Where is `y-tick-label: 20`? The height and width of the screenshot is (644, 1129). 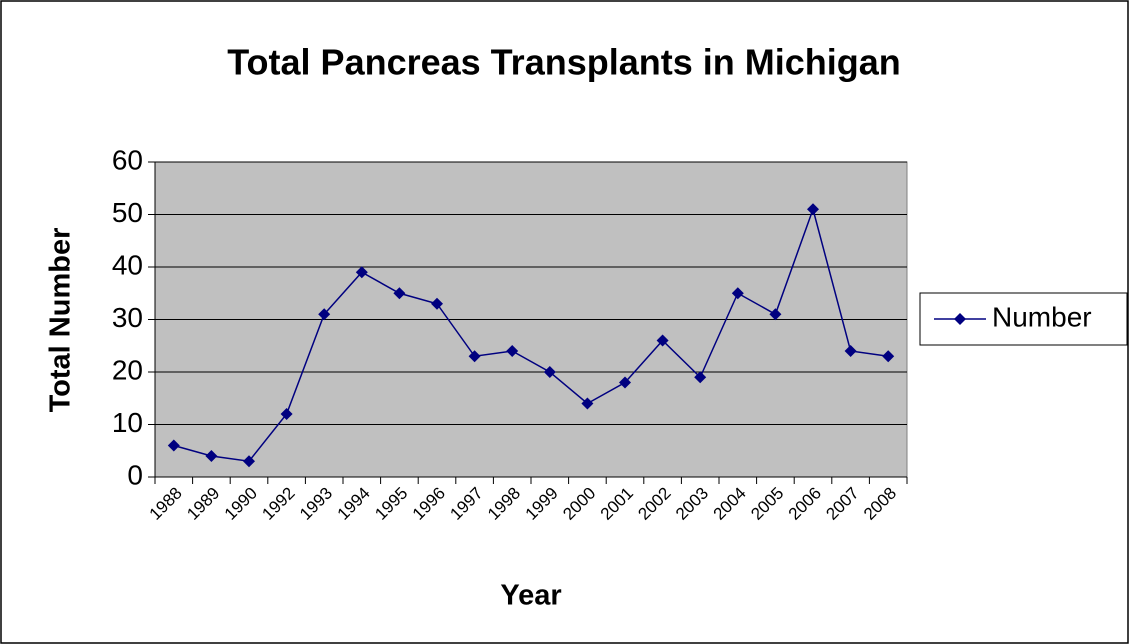 y-tick-label: 20 is located at coordinates (127, 369).